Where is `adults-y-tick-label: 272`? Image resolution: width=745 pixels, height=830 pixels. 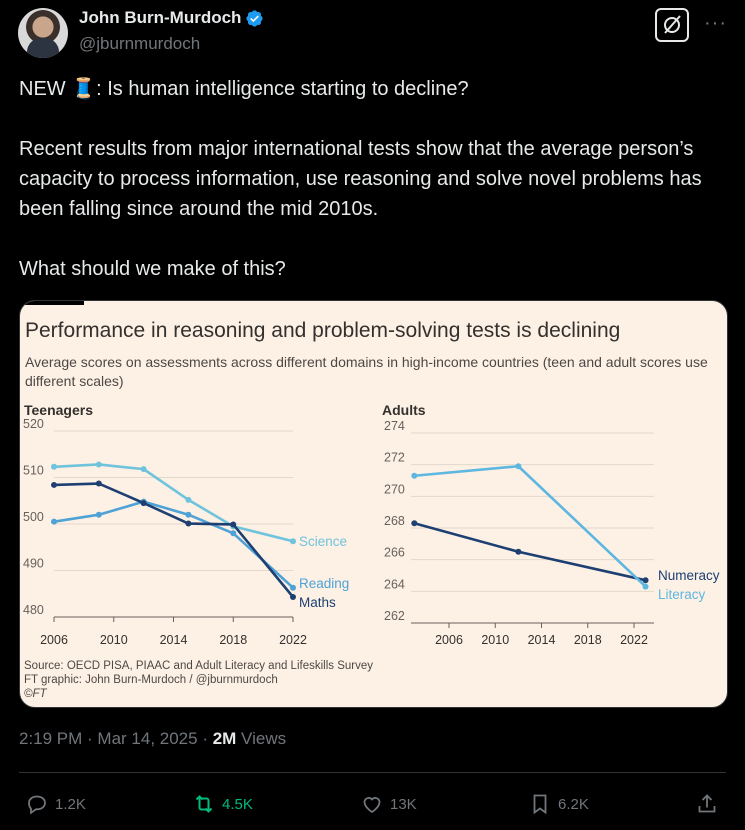 adults-y-tick-label: 272 is located at coordinates (394, 458).